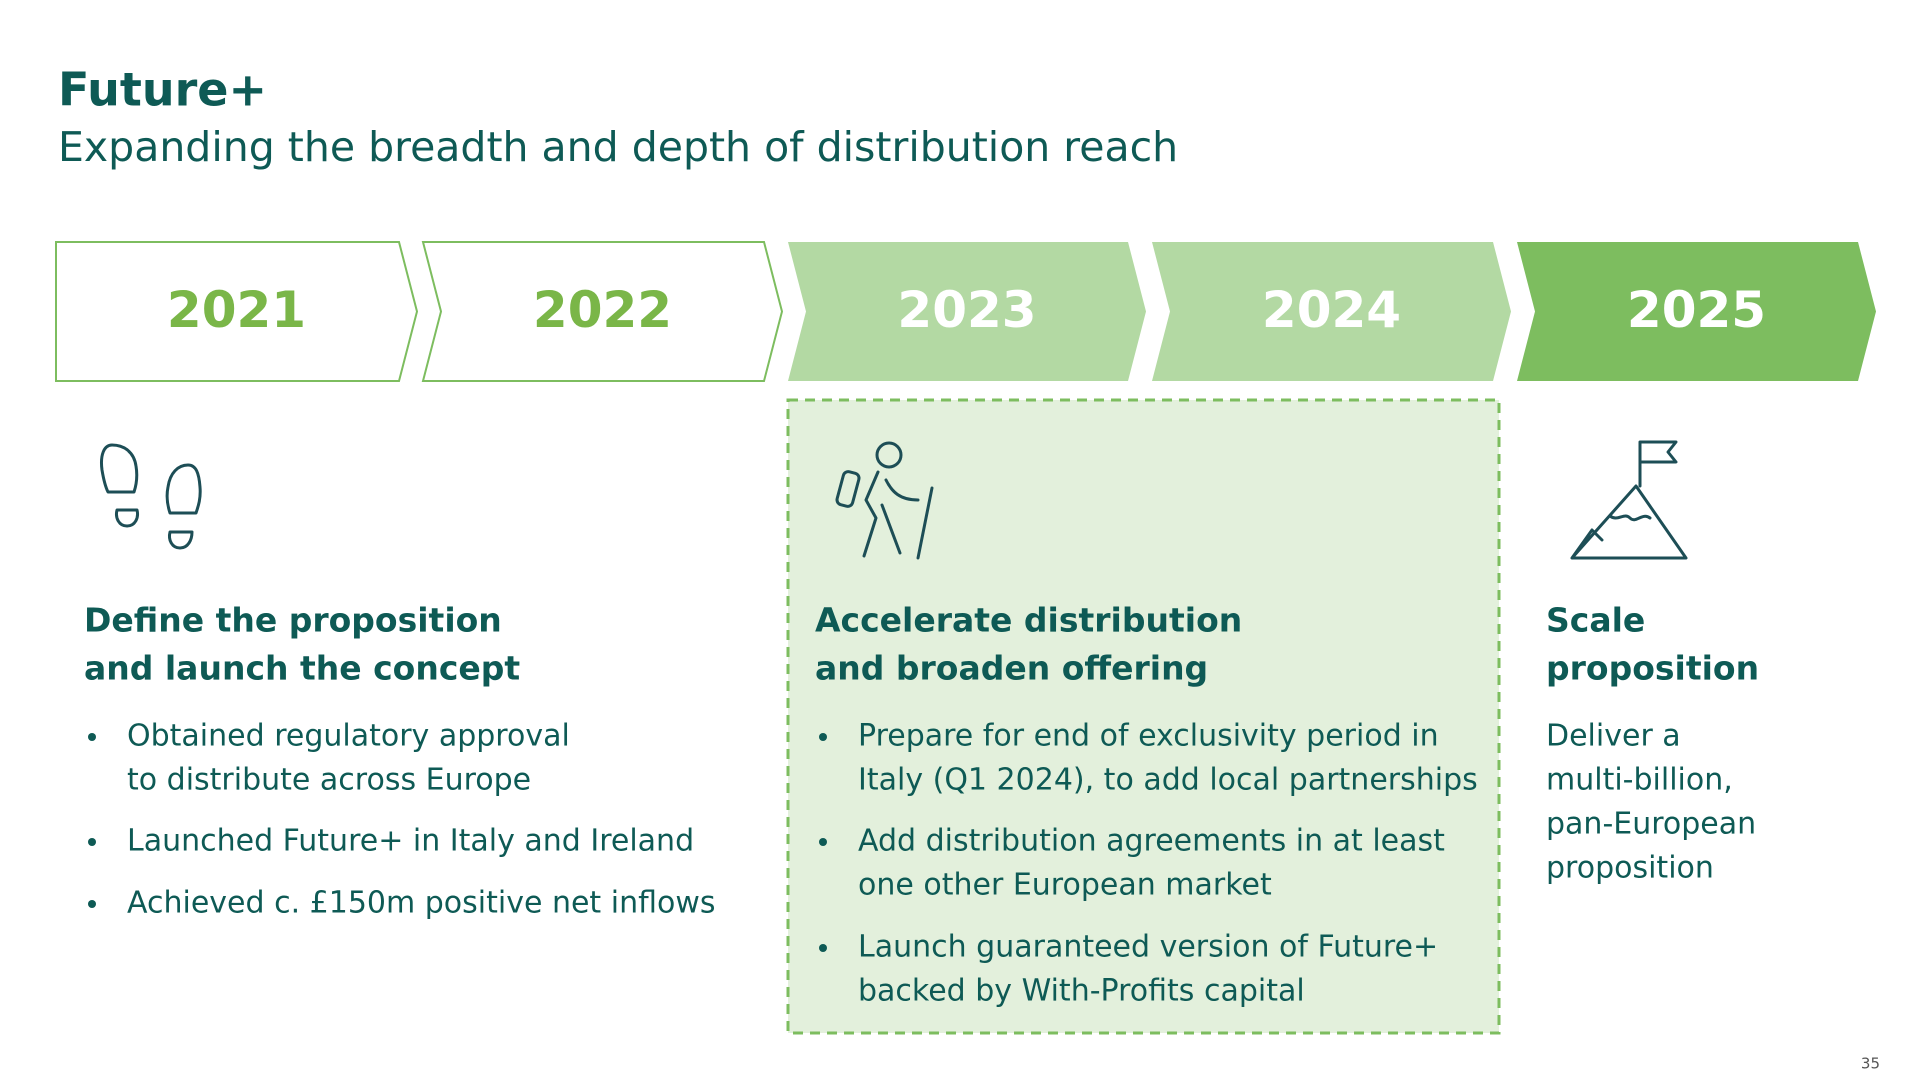 This screenshot has width=1920, height=1080. I want to click on column-heading: Accelerate distribution, so click(1028, 620).